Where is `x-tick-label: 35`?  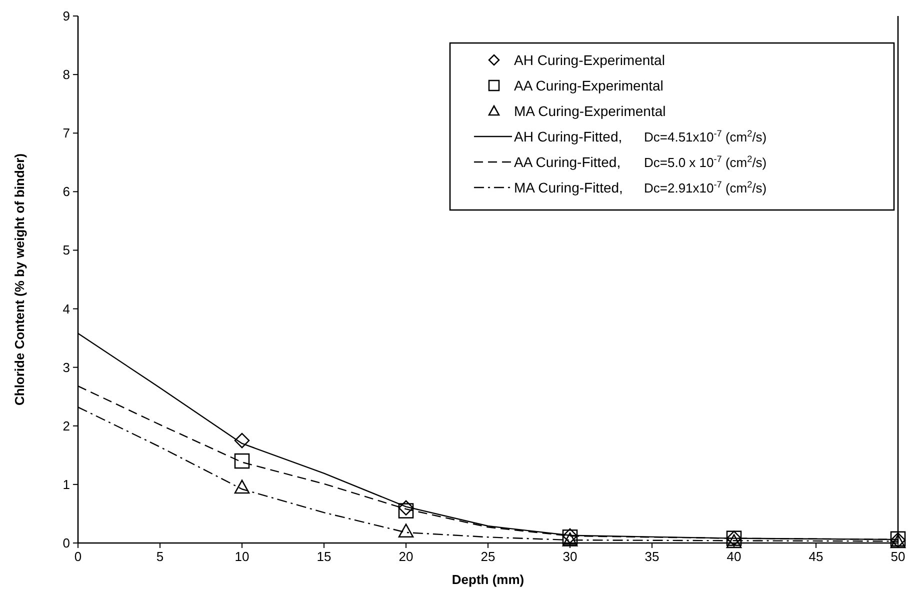
x-tick-label: 35 is located at coordinates (652, 556).